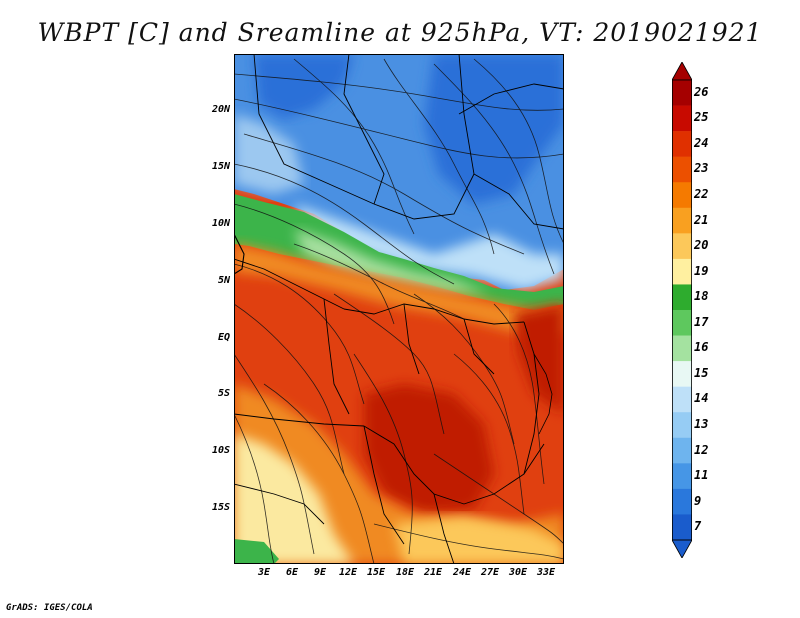 The height and width of the screenshot is (618, 800). What do you see at coordinates (698, 526) in the screenshot?
I see `colorbar-label: 7` at bounding box center [698, 526].